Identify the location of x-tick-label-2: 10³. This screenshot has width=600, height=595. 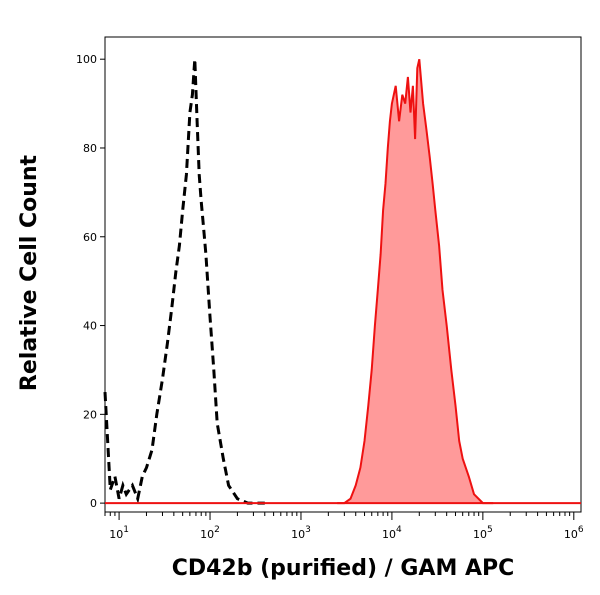
(301, 533).